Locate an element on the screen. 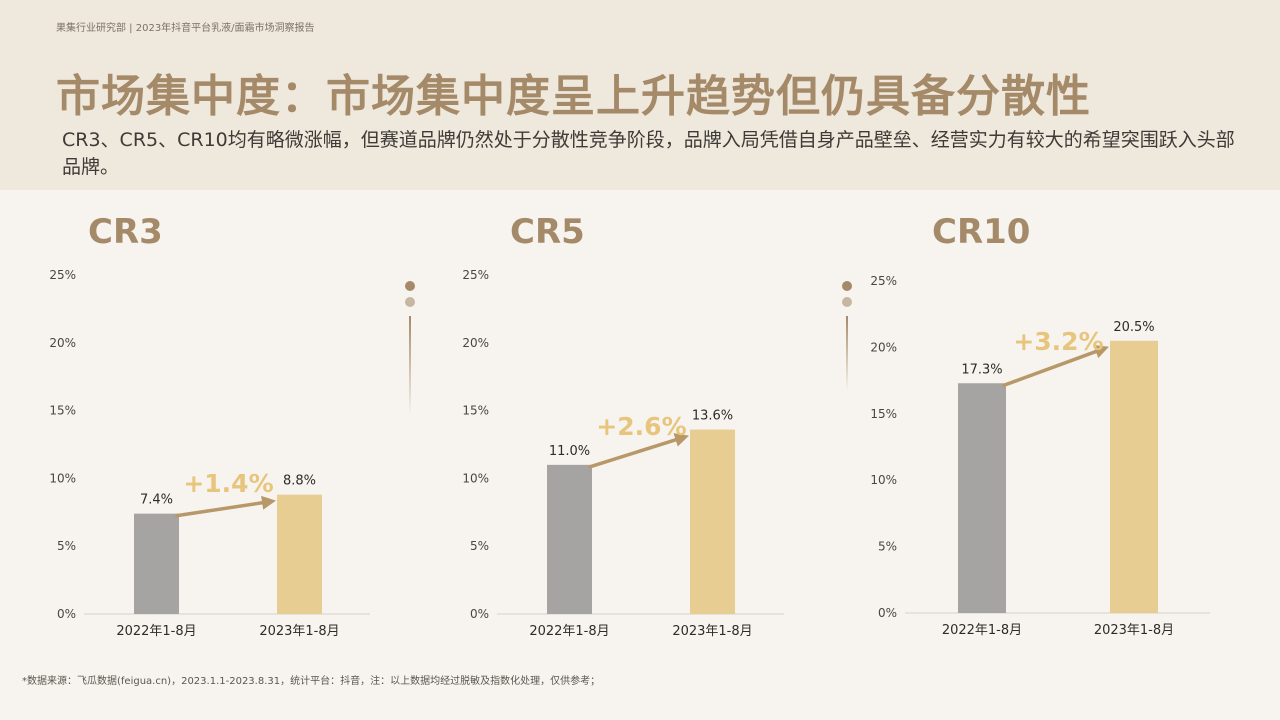 The height and width of the screenshot is (720, 1280). cr3-category-label: 2023年1-8月 is located at coordinates (299, 631).